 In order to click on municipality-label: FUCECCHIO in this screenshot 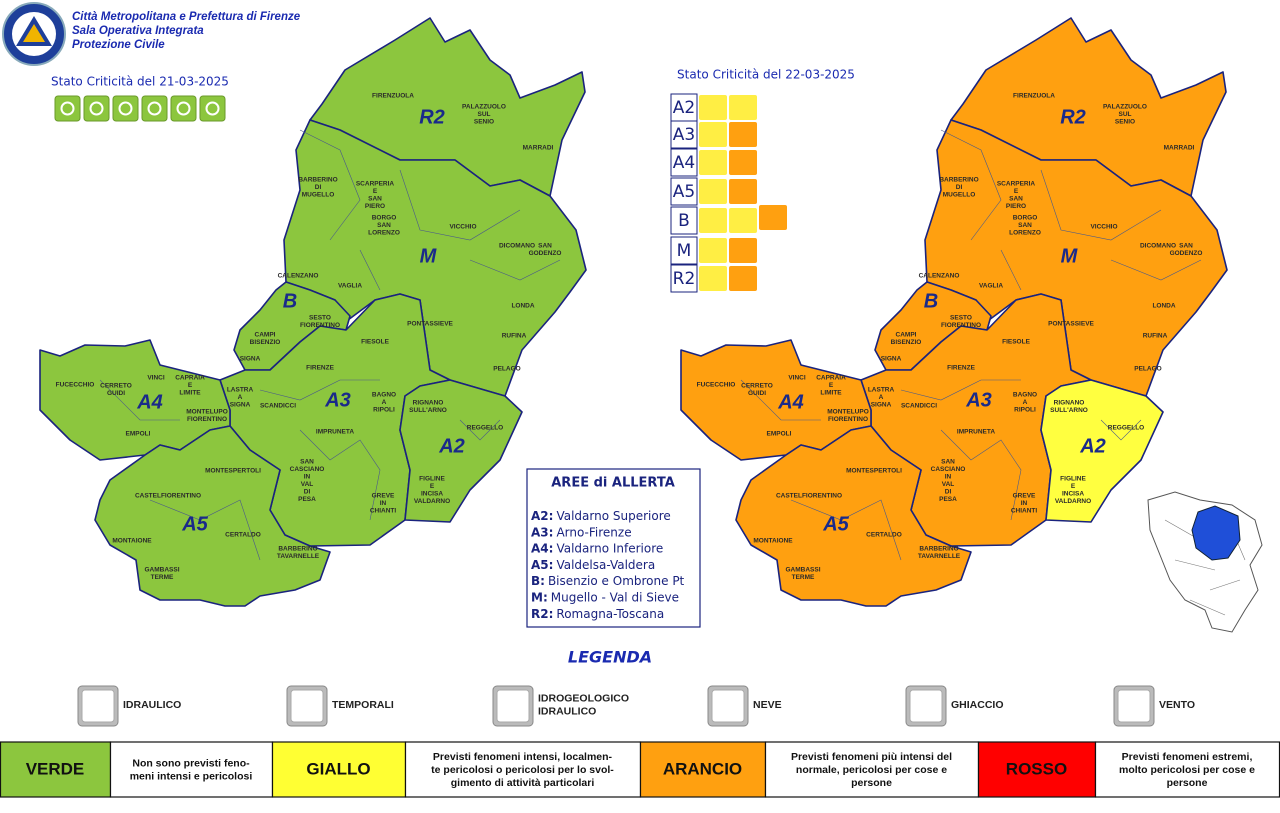, I will do `click(716, 385)`.